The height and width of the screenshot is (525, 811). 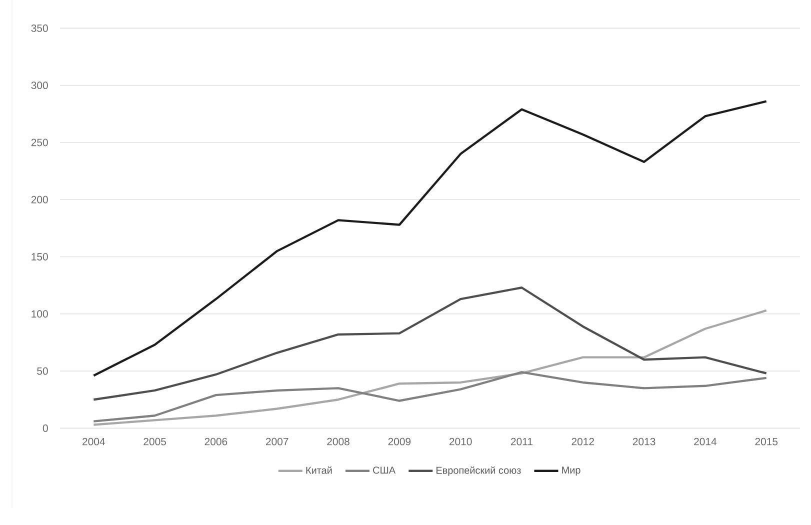 I want to click on y-tick-label: 50, so click(x=42, y=371).